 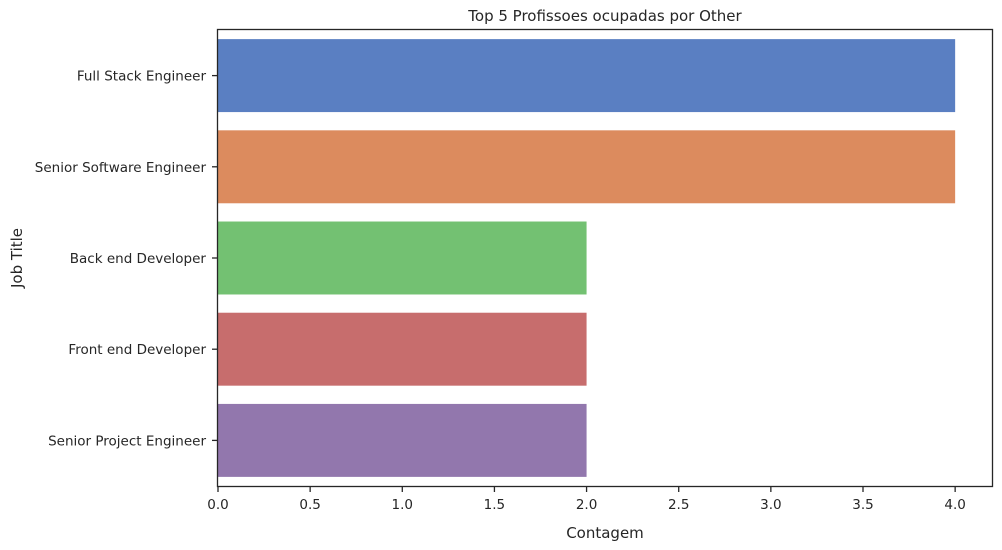 I want to click on bar-back-end-developer, so click(x=402, y=258).